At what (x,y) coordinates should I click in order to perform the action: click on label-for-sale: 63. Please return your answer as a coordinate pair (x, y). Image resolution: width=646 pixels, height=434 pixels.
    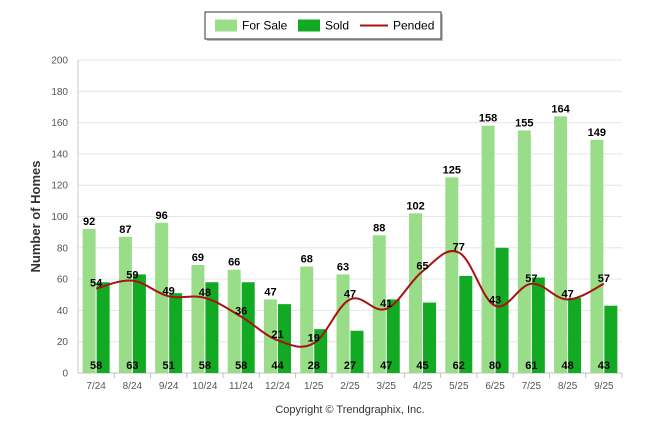
    Looking at the image, I should click on (343, 267).